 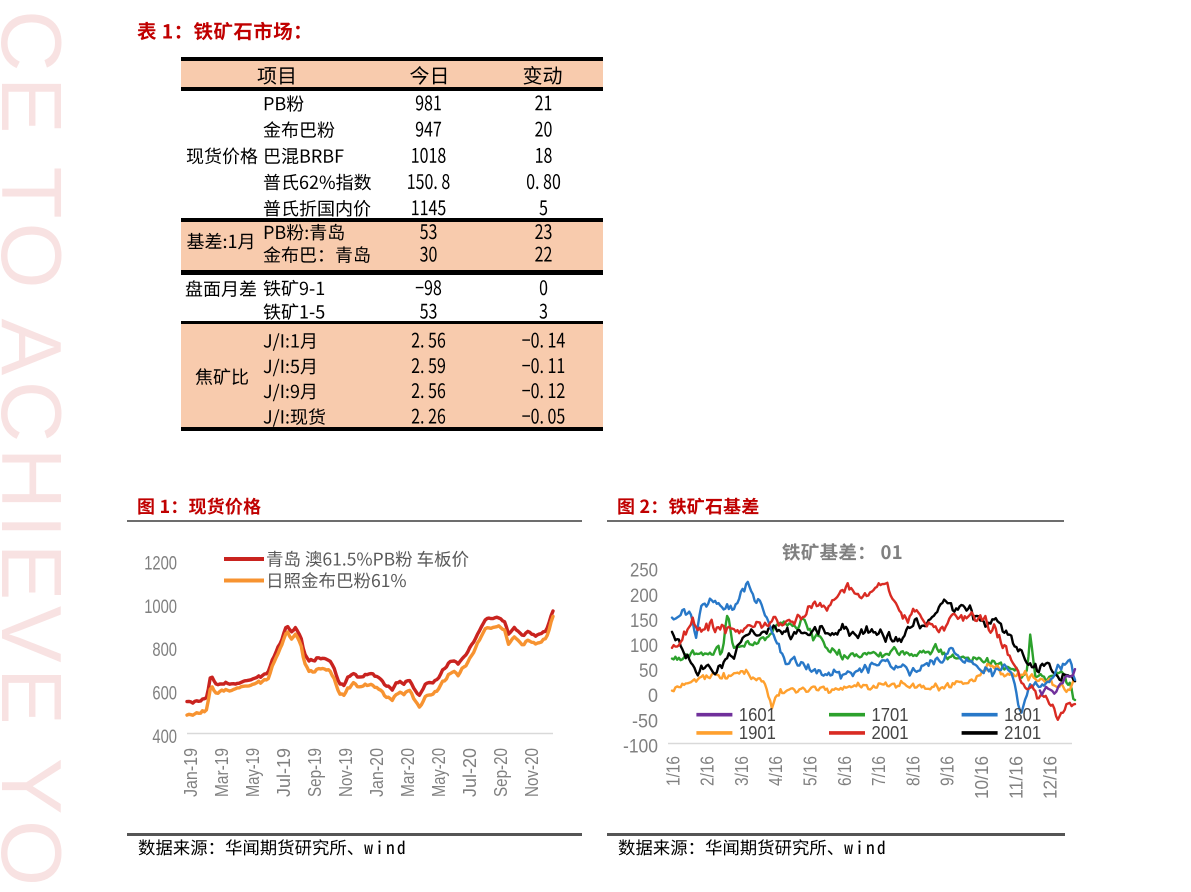 I want to click on svg-text: 8/16, so click(x=913, y=771).